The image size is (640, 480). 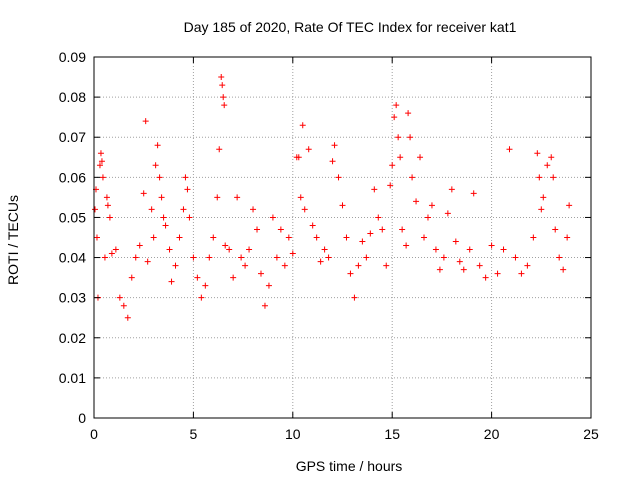 What do you see at coordinates (72, 298) in the screenshot?
I see `y-tick-label: 0.03` at bounding box center [72, 298].